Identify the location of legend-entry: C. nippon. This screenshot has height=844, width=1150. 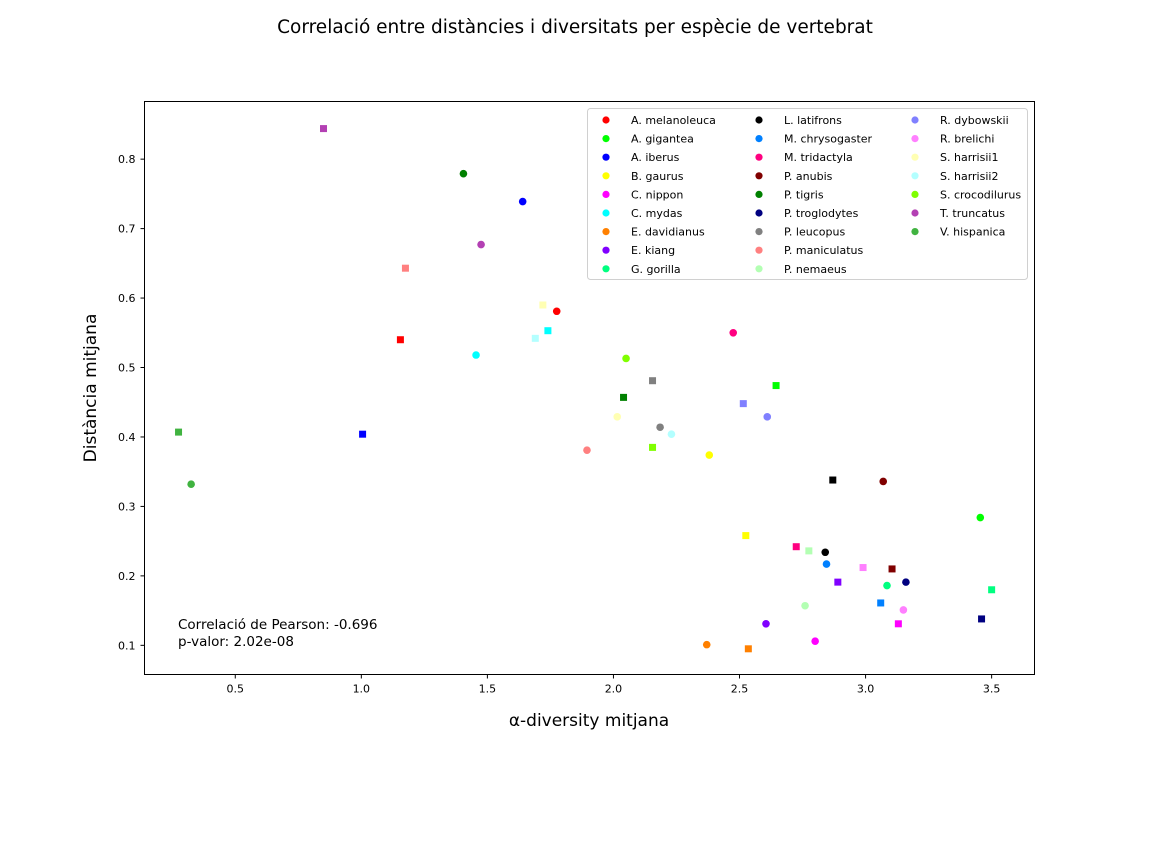
(642, 194).